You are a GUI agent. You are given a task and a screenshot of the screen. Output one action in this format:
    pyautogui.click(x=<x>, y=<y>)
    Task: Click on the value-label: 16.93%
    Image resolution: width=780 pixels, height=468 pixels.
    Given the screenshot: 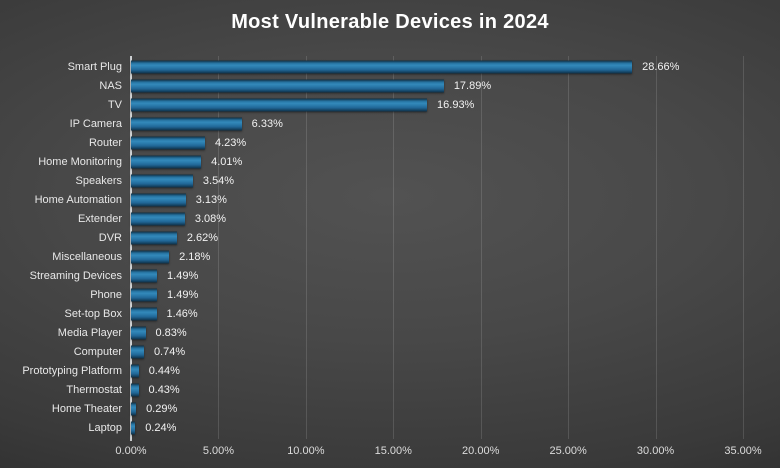 What is the action you would take?
    pyautogui.click(x=456, y=105)
    